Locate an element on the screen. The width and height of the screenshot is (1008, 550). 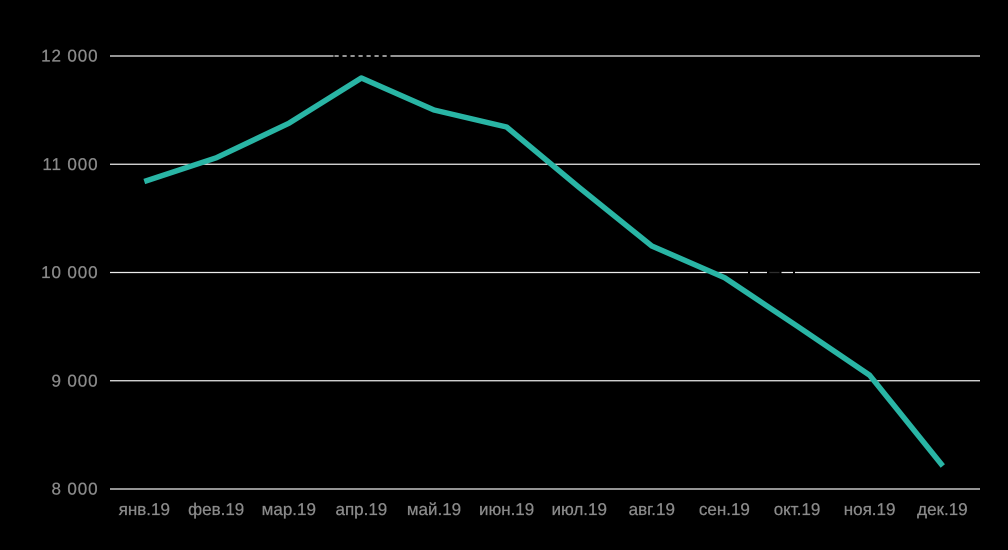
svg-text: ноя.19 is located at coordinates (870, 509).